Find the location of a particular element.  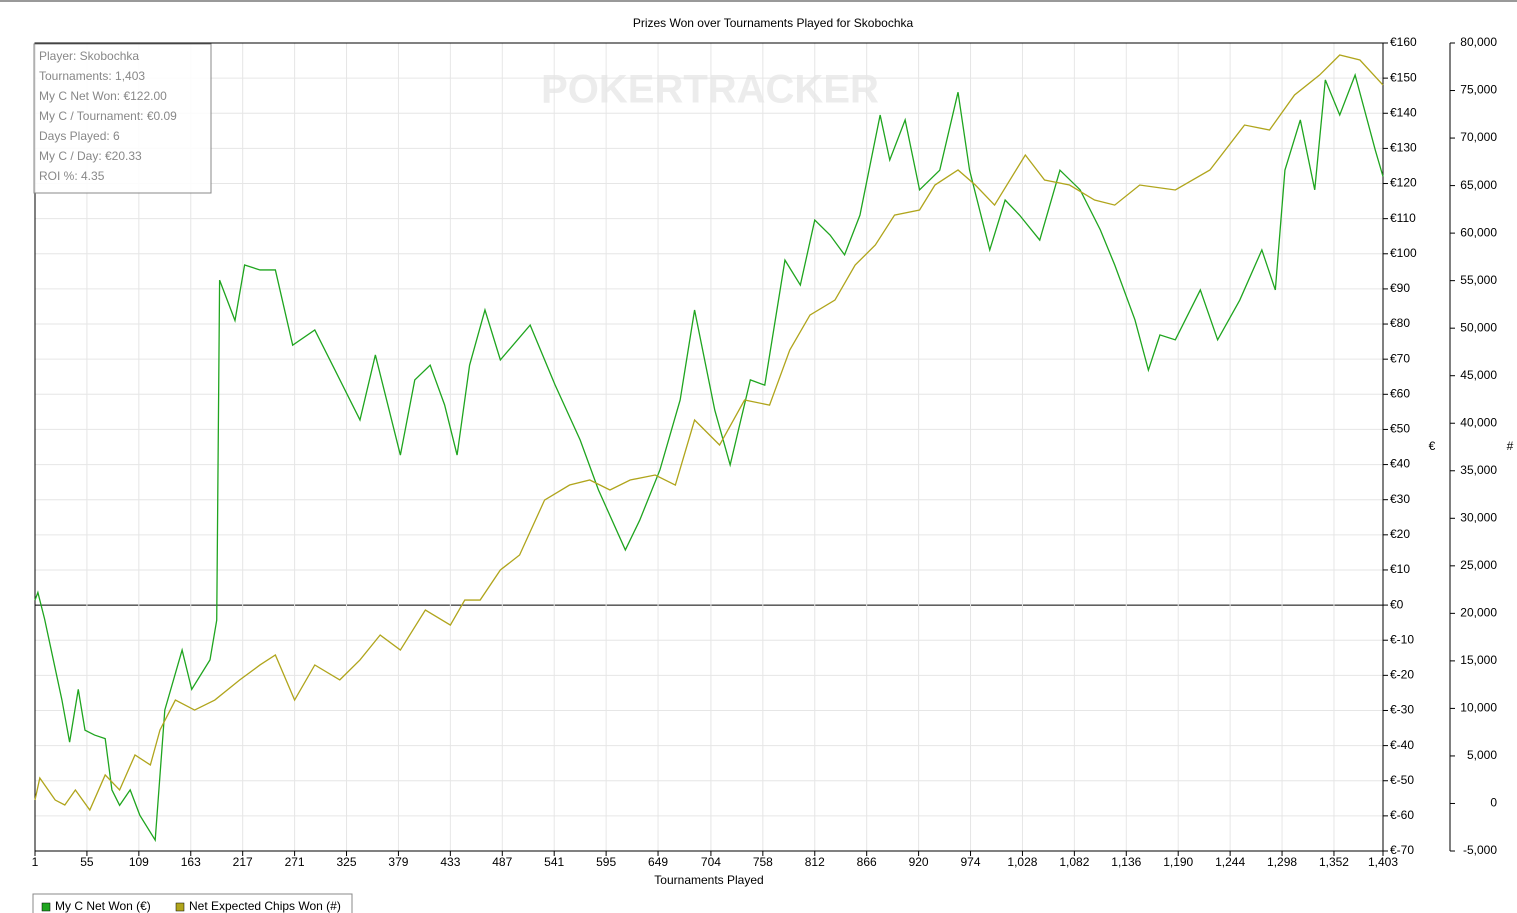

legend-label: My C Net Won (€) is located at coordinates (103, 906).